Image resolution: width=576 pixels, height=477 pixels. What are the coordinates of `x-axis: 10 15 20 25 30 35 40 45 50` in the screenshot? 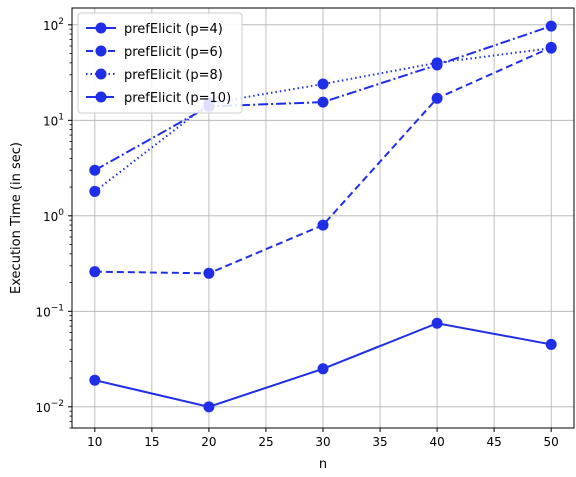 It's located at (323, 438).